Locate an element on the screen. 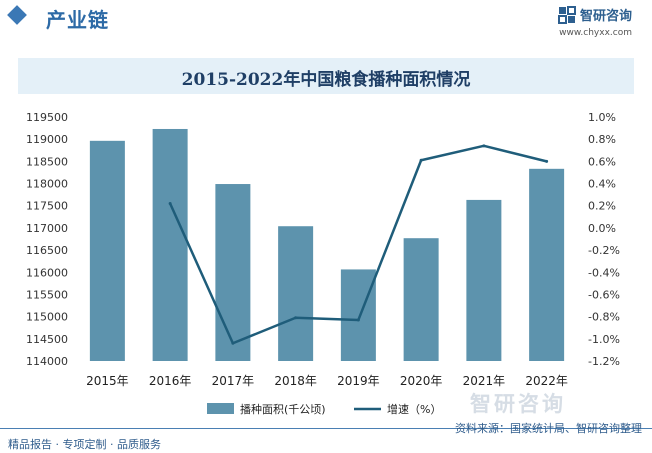 The width and height of the screenshot is (652, 453). brand-url: www.chyxx.com is located at coordinates (595, 33).